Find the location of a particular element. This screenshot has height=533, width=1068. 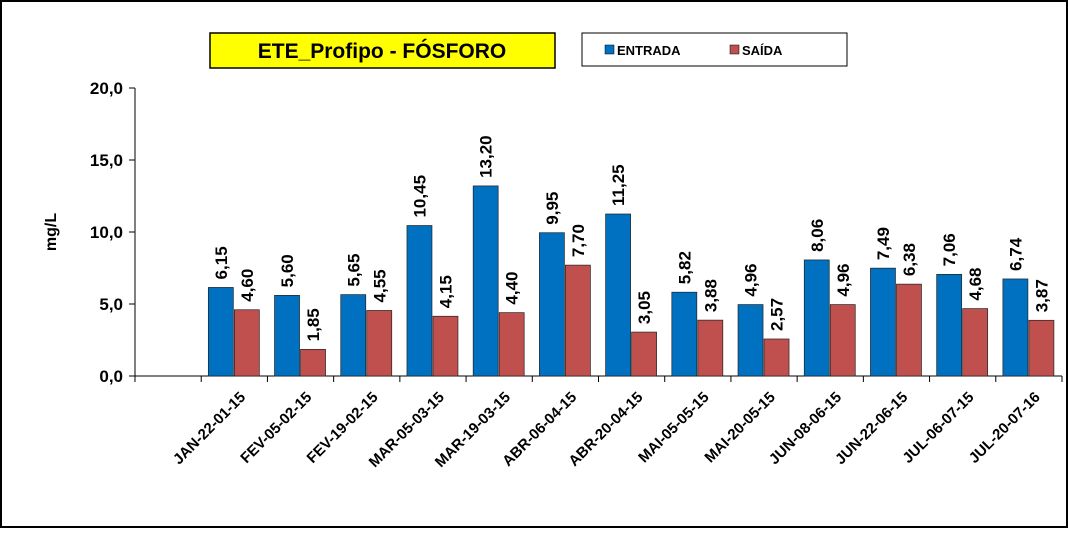

chart-title: ETE_Profipo - FÓSFORO is located at coordinates (382, 51).